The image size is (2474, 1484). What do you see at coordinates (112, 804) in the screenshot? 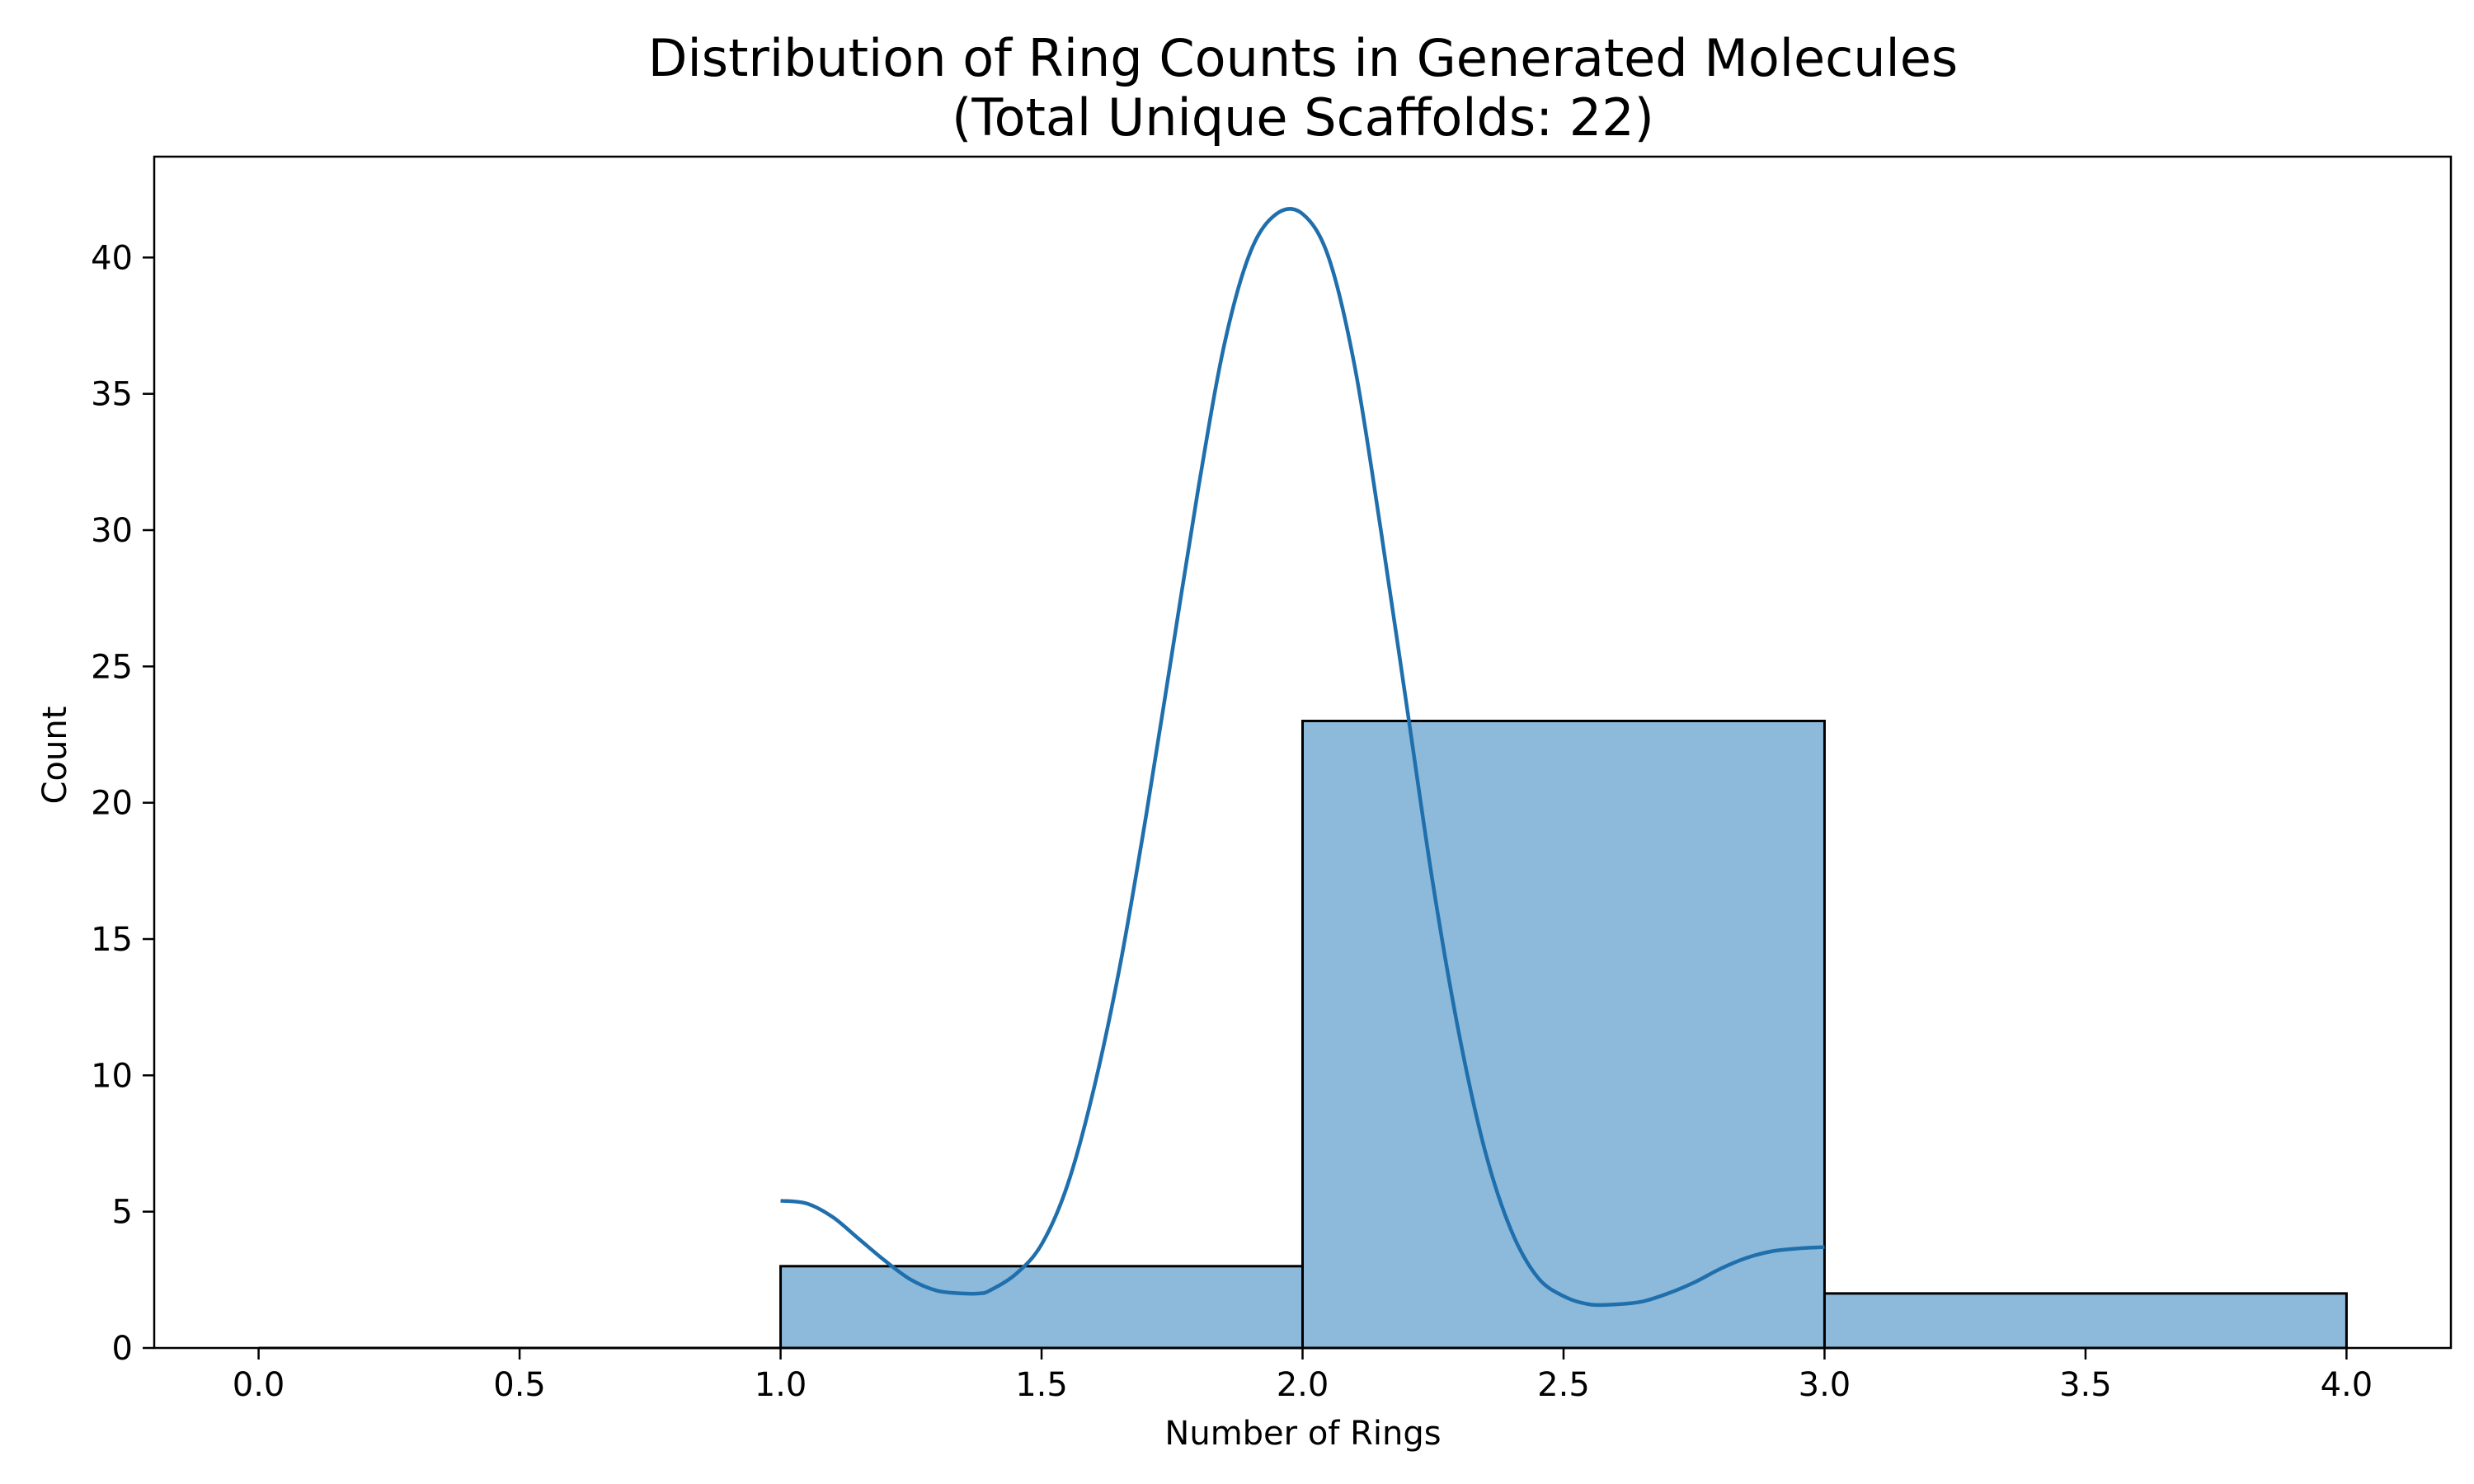
I see `y-tick-label-4: 20` at bounding box center [112, 804].